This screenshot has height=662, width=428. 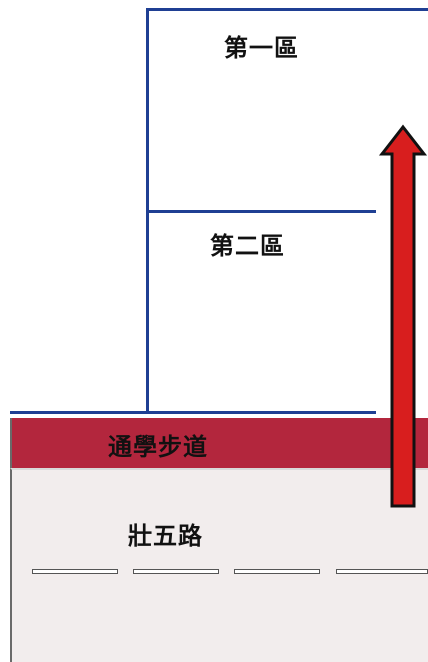 I want to click on zone-divider, so click(x=261, y=211).